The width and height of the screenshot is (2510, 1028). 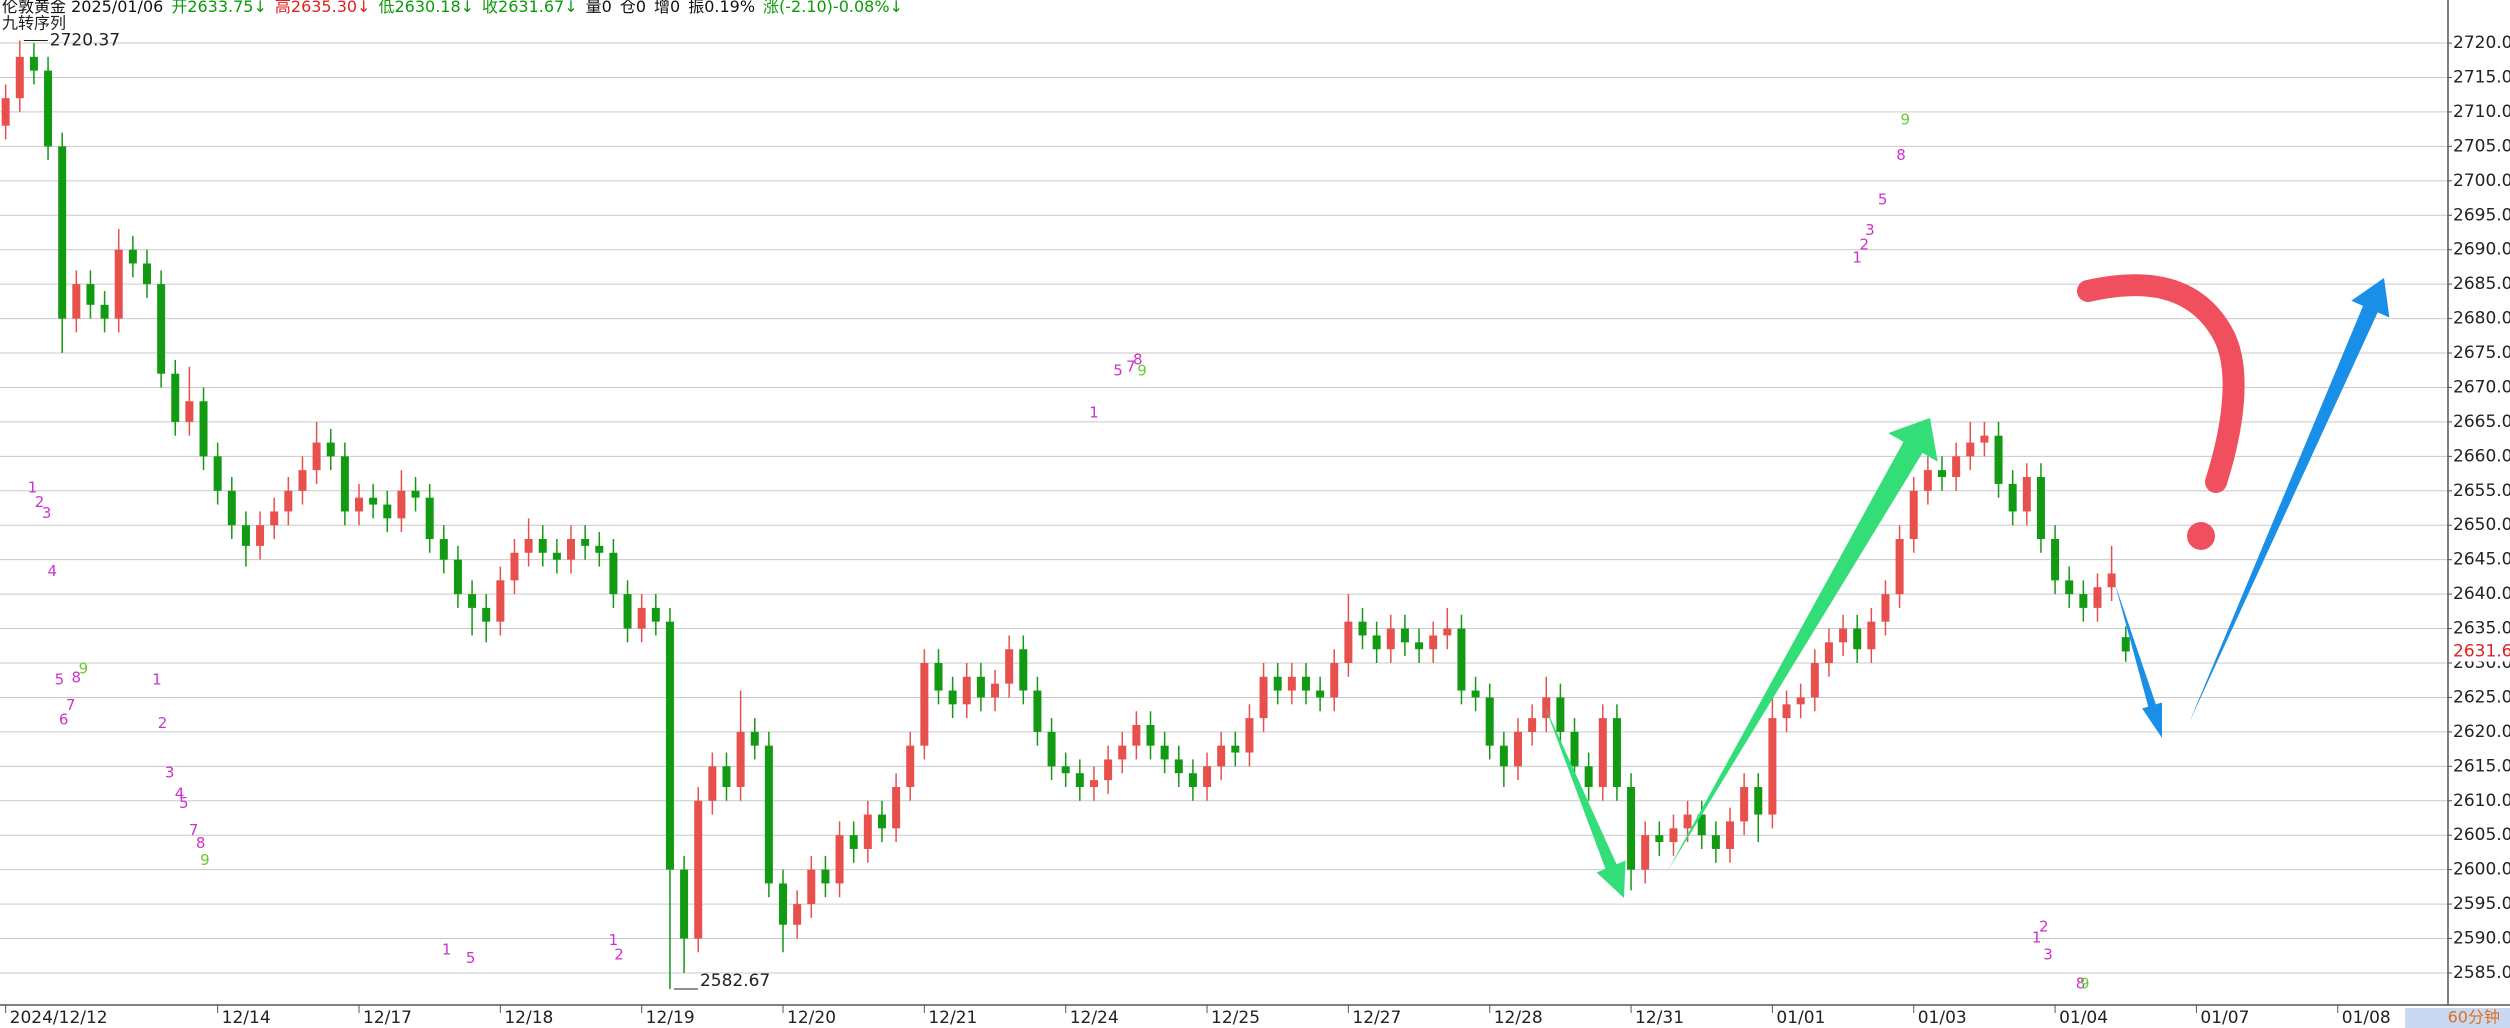 I want to click on y-tick-label: 2655.00, so click(x=2481, y=491).